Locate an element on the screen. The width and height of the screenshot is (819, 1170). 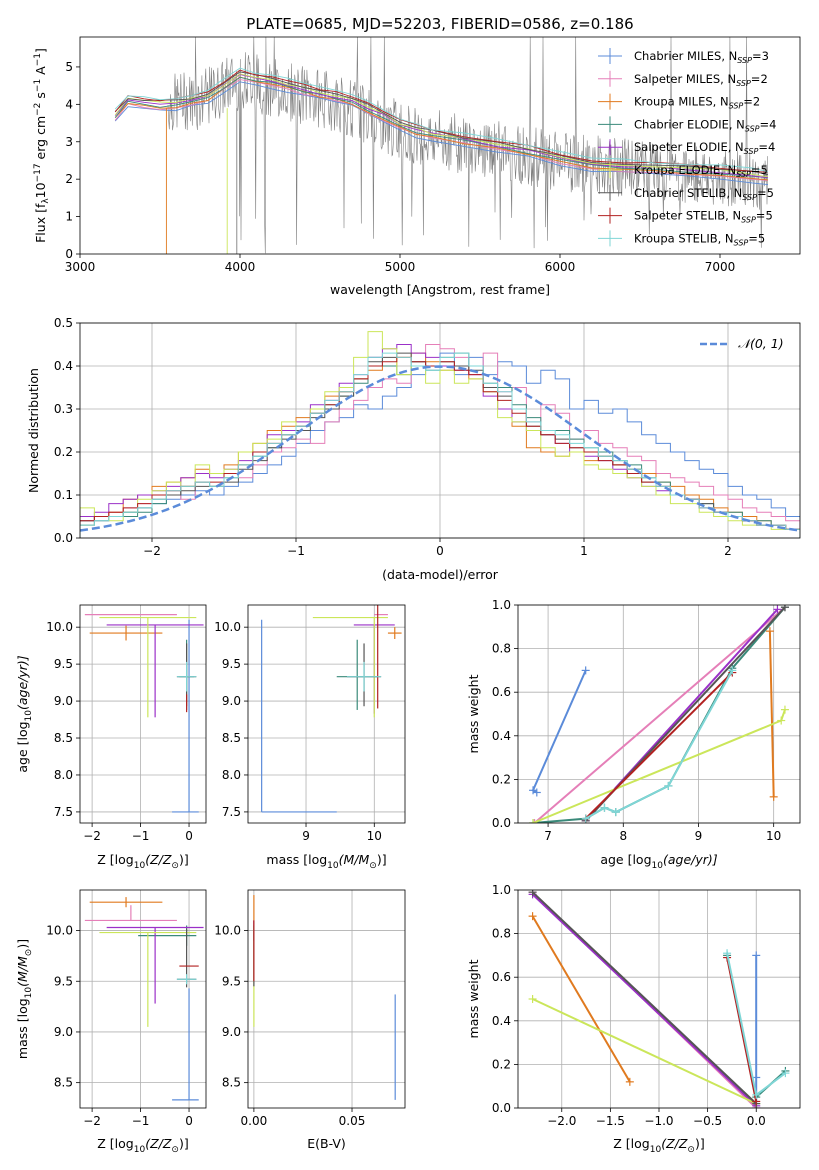
y-tick-label: 0.0 is located at coordinates (501, 1108).